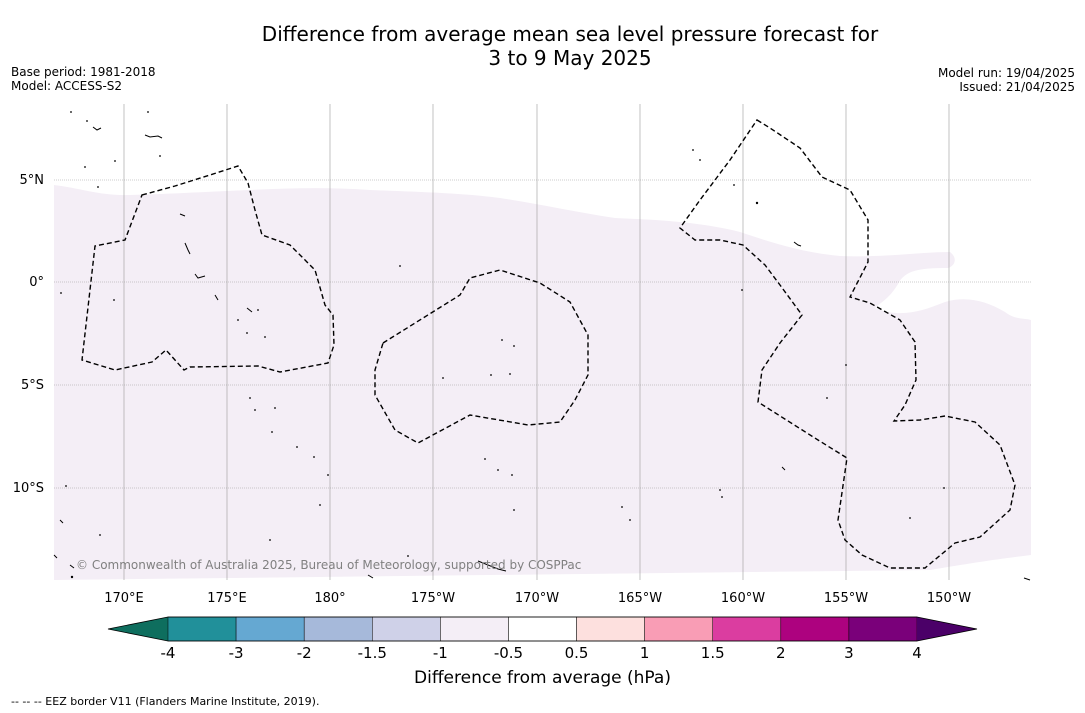  I want to click on model-name: Model: ACCESS-S2, so click(67, 86).